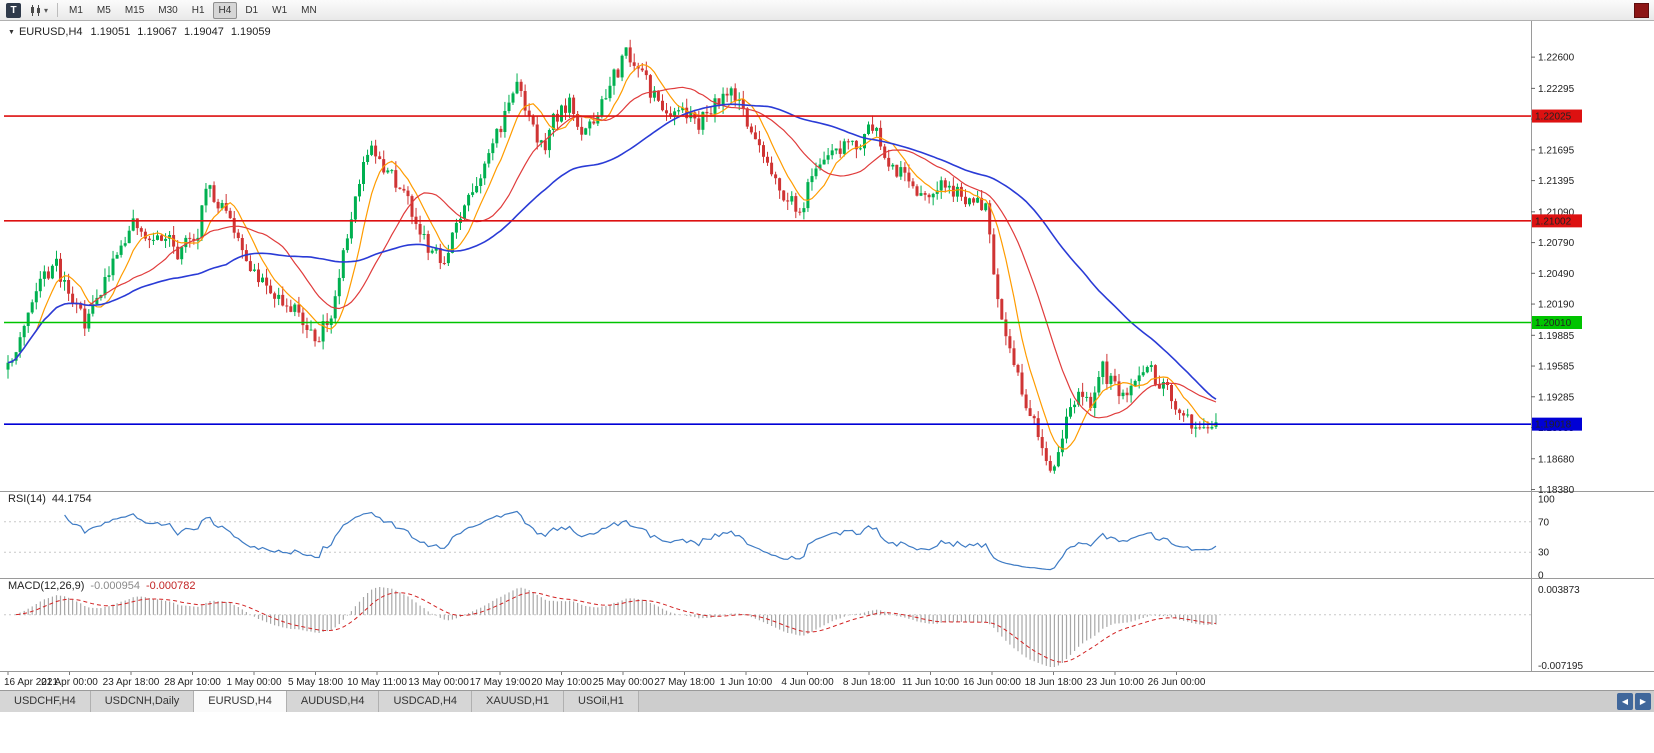  I want to click on timeframe-button-h4: H4, so click(225, 10).